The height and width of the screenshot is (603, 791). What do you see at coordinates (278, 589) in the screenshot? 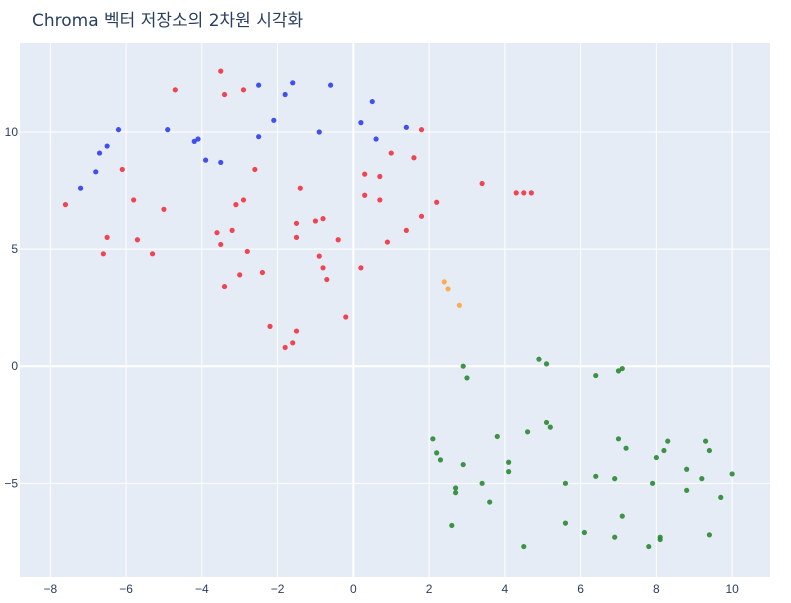
I see `x-tick-label: −2` at bounding box center [278, 589].